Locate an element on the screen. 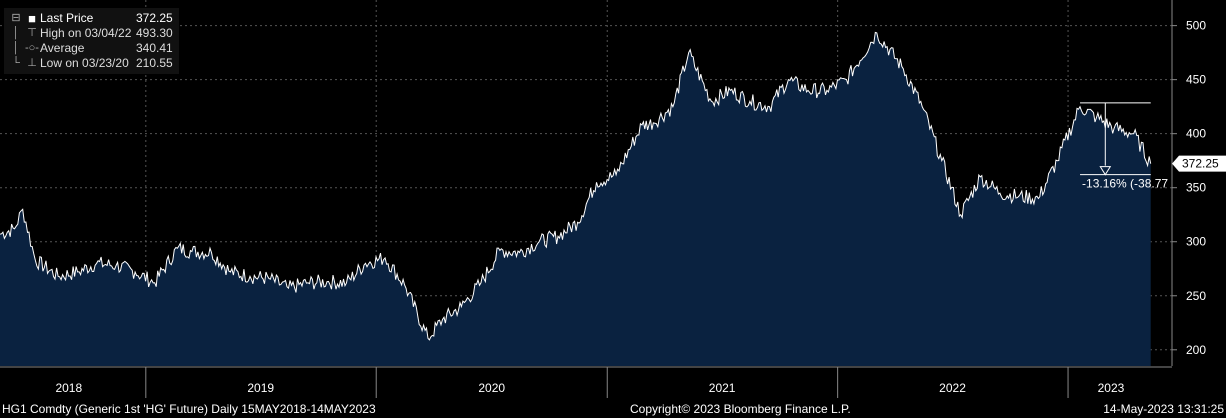 Image resolution: width=1226 pixels, height=418 pixels. legend-high: │ ⊤ High on 03/04/22 493.30 is located at coordinates (90, 33).